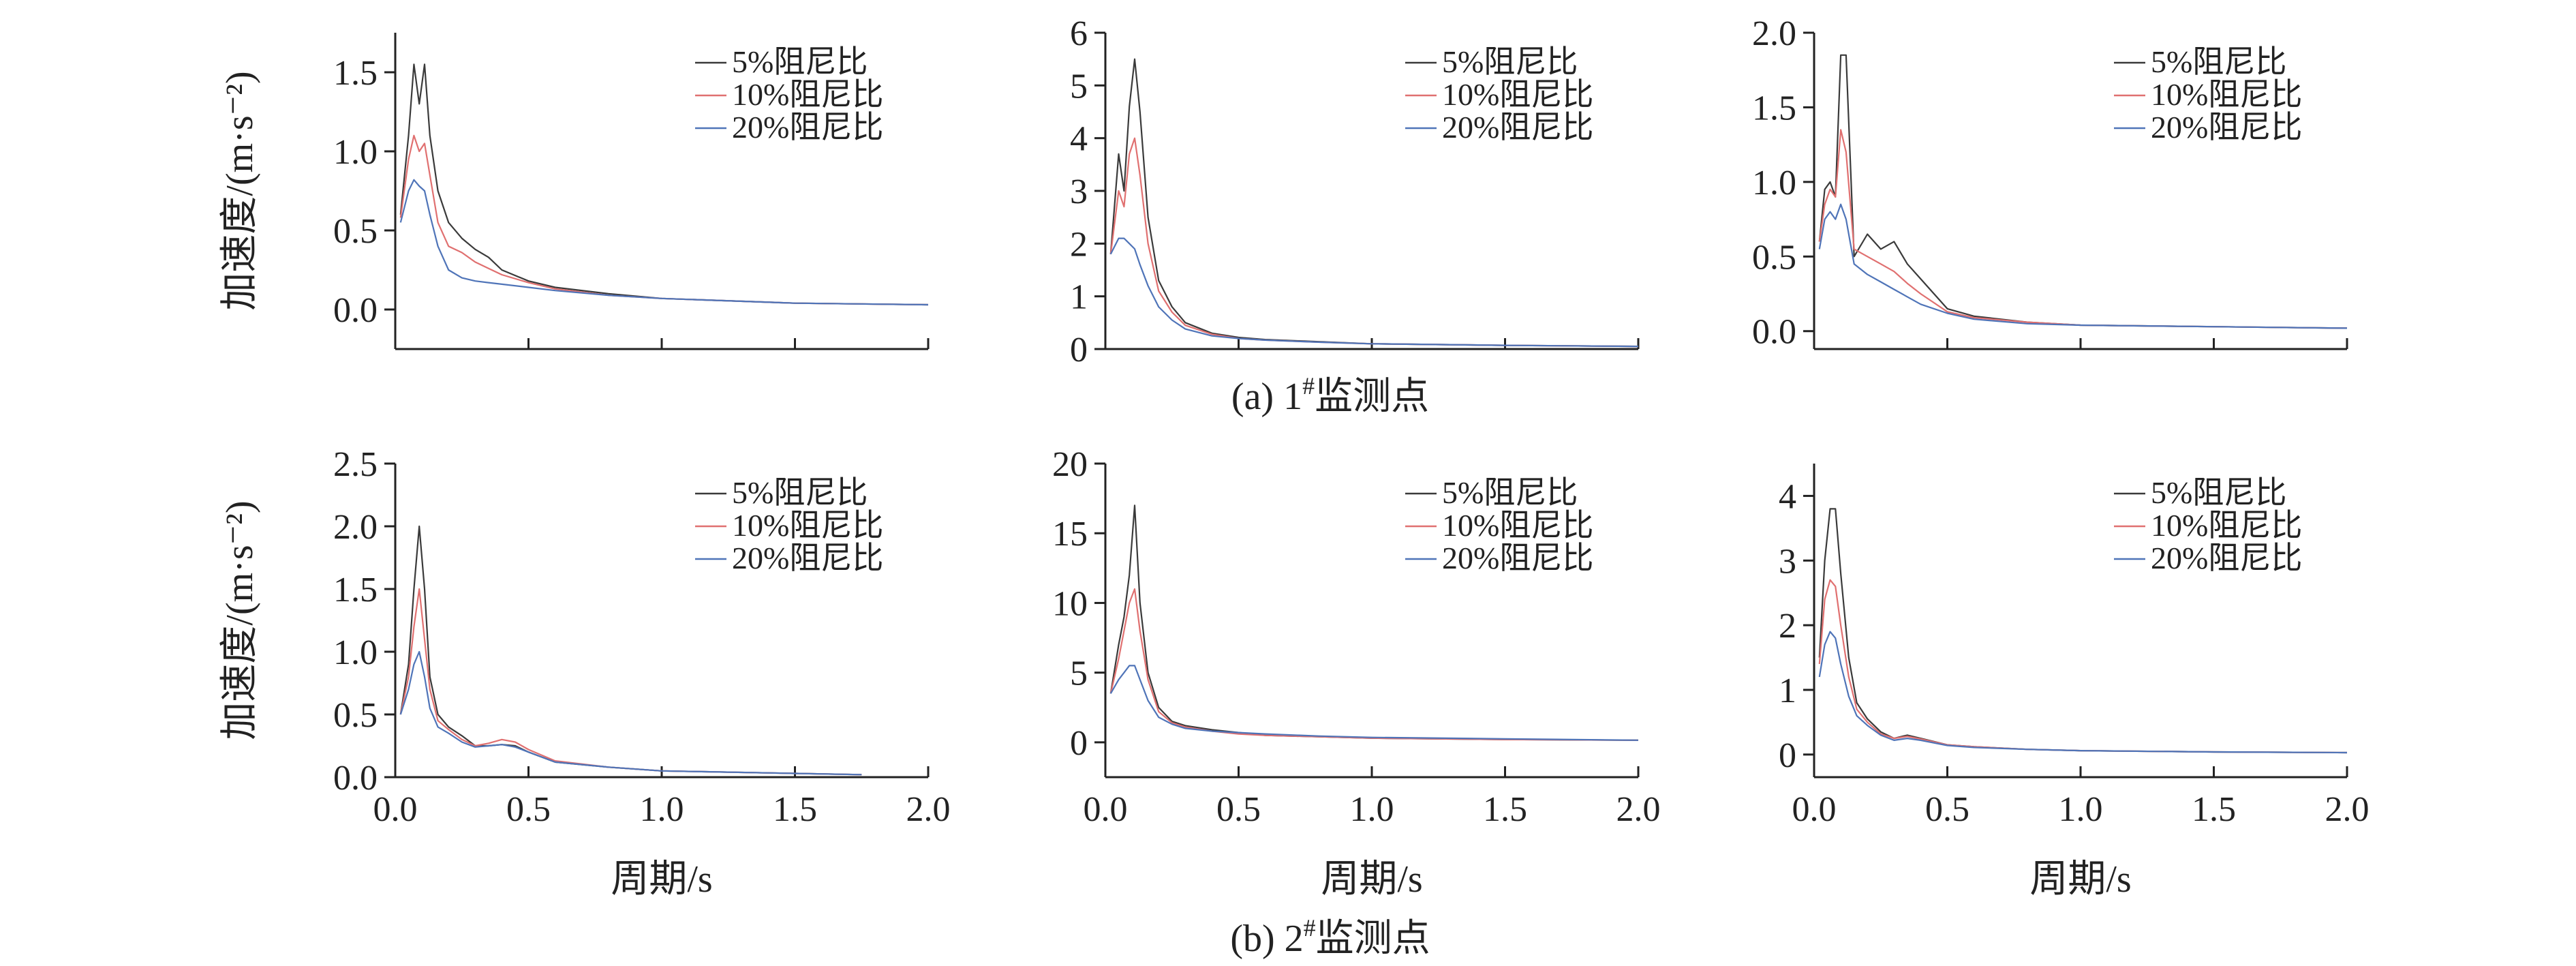 Image resolution: width=2576 pixels, height=966 pixels. I want to click on caption-row-b-prefix: (b) 2, so click(1266, 939).